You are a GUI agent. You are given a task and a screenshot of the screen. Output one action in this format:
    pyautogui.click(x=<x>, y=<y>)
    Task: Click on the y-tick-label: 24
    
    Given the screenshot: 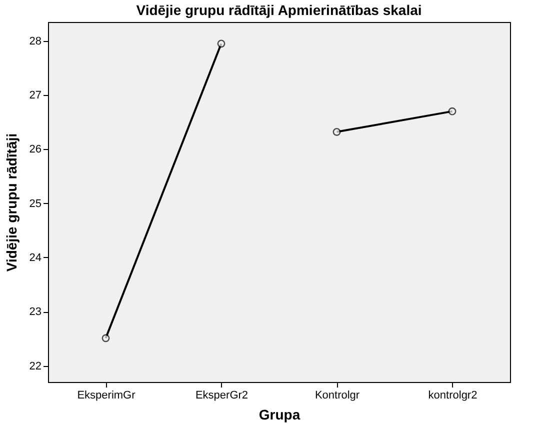 What is the action you would take?
    pyautogui.click(x=35, y=258)
    